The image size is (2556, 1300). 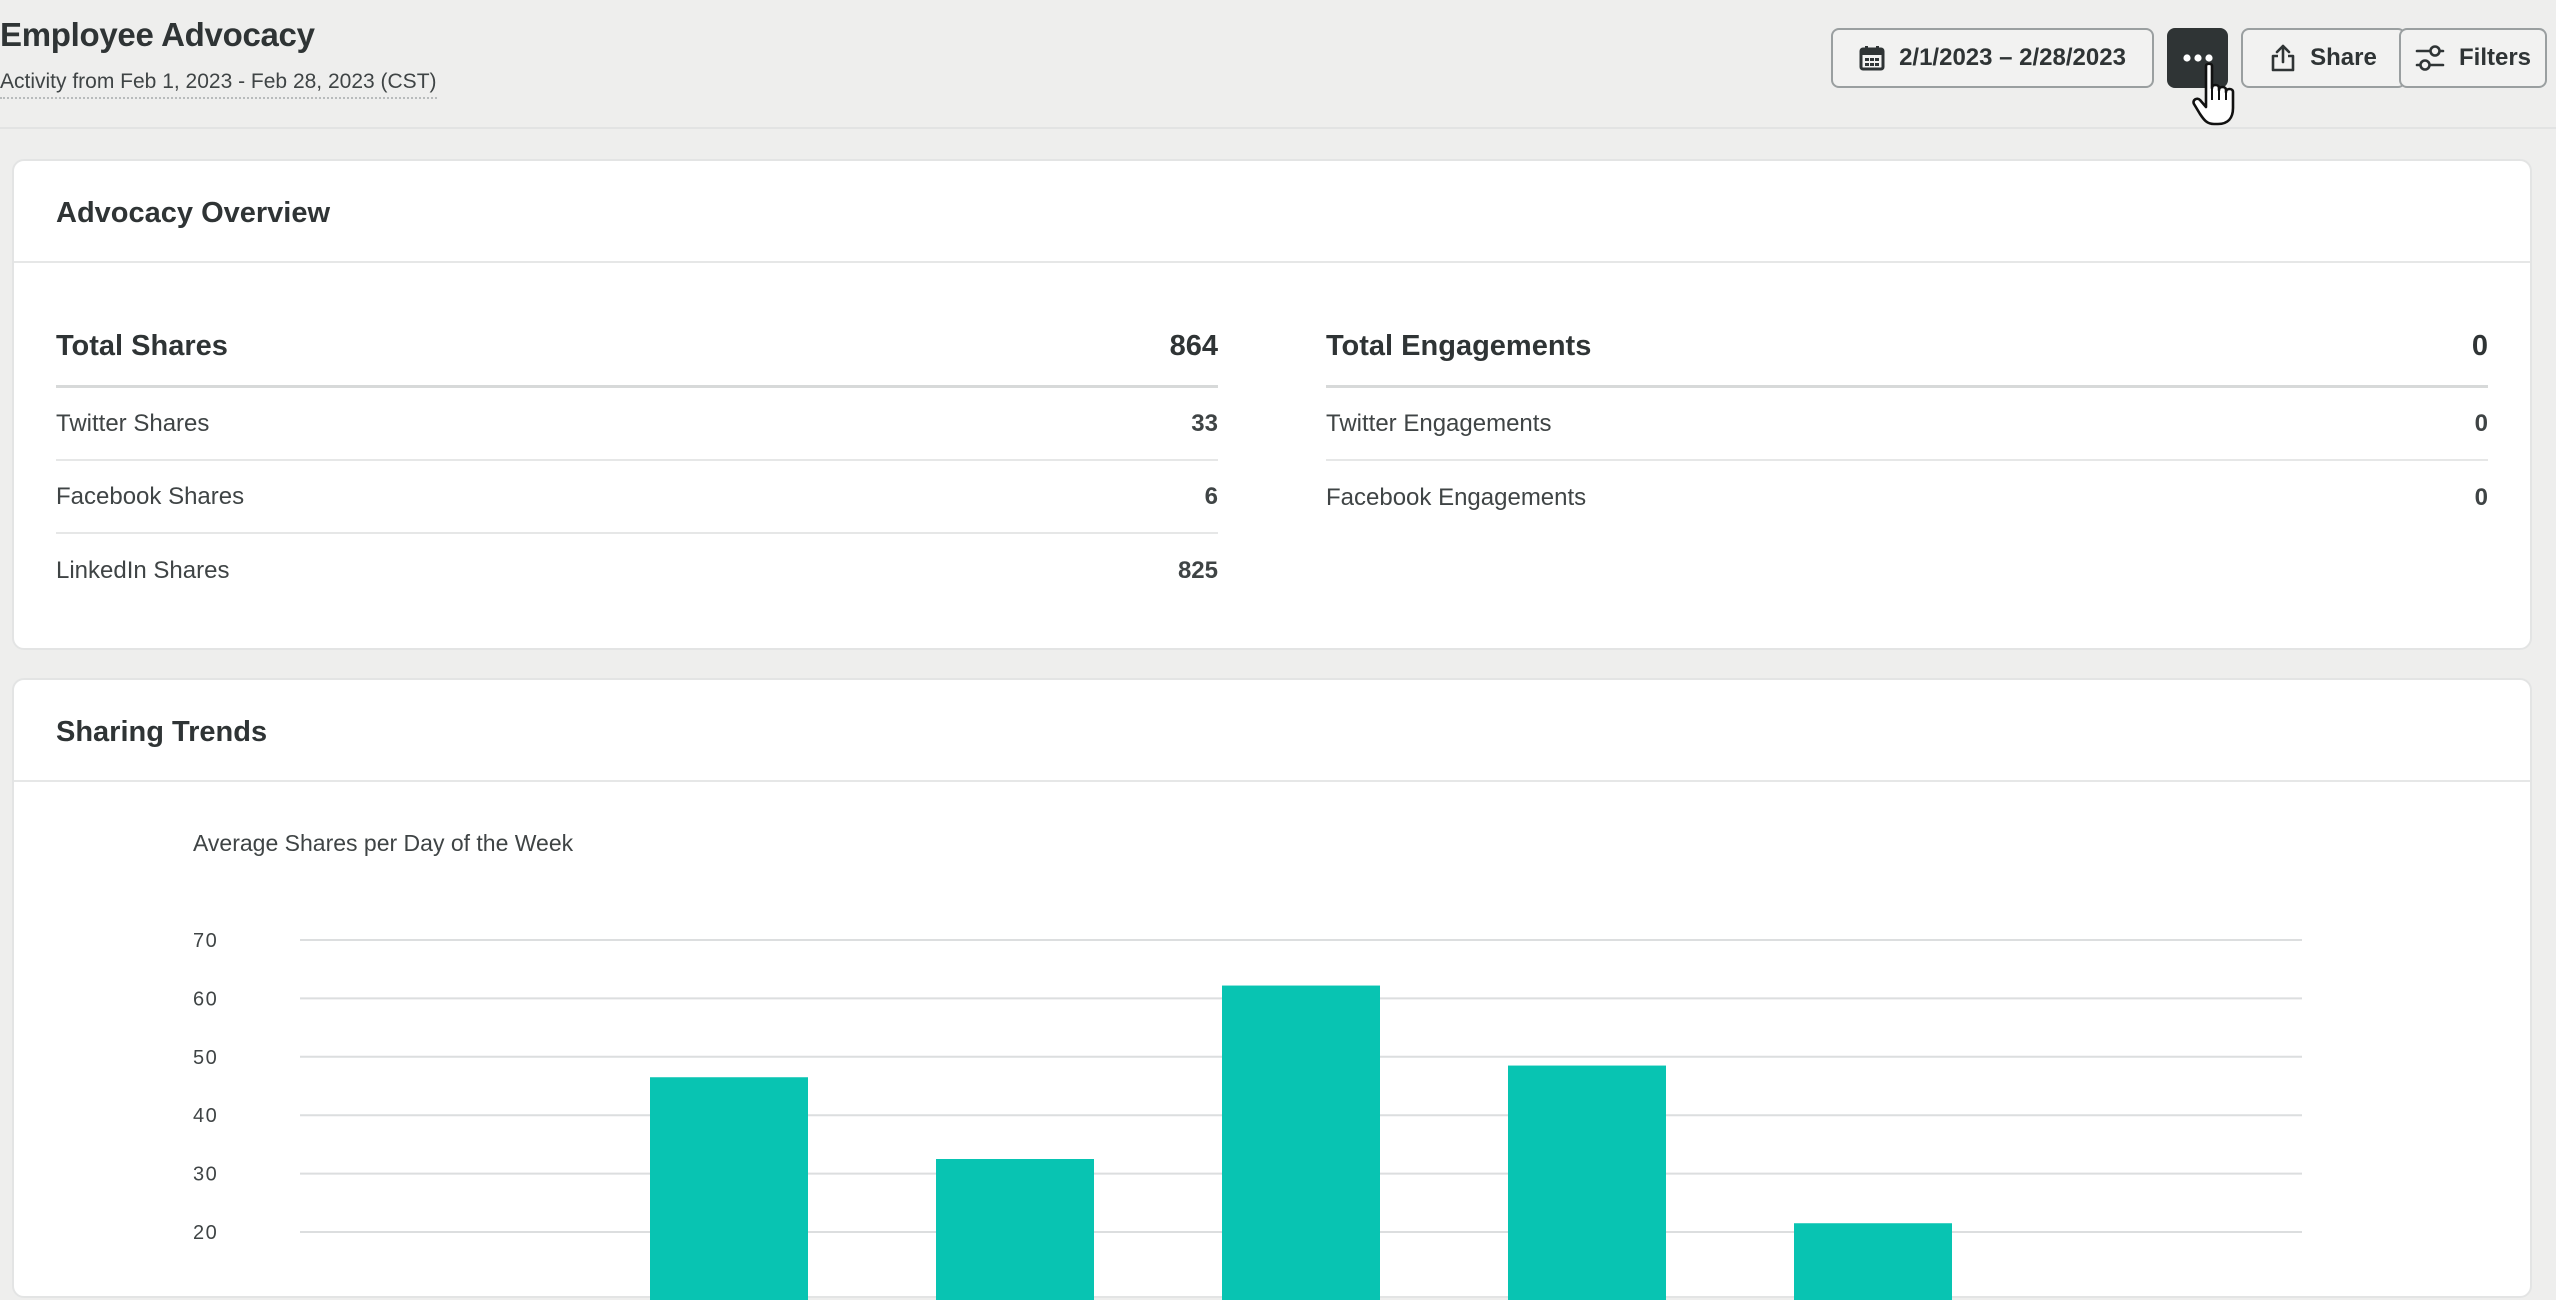 What do you see at coordinates (157, 34) in the screenshot?
I see `page-title: Employee Advocacy` at bounding box center [157, 34].